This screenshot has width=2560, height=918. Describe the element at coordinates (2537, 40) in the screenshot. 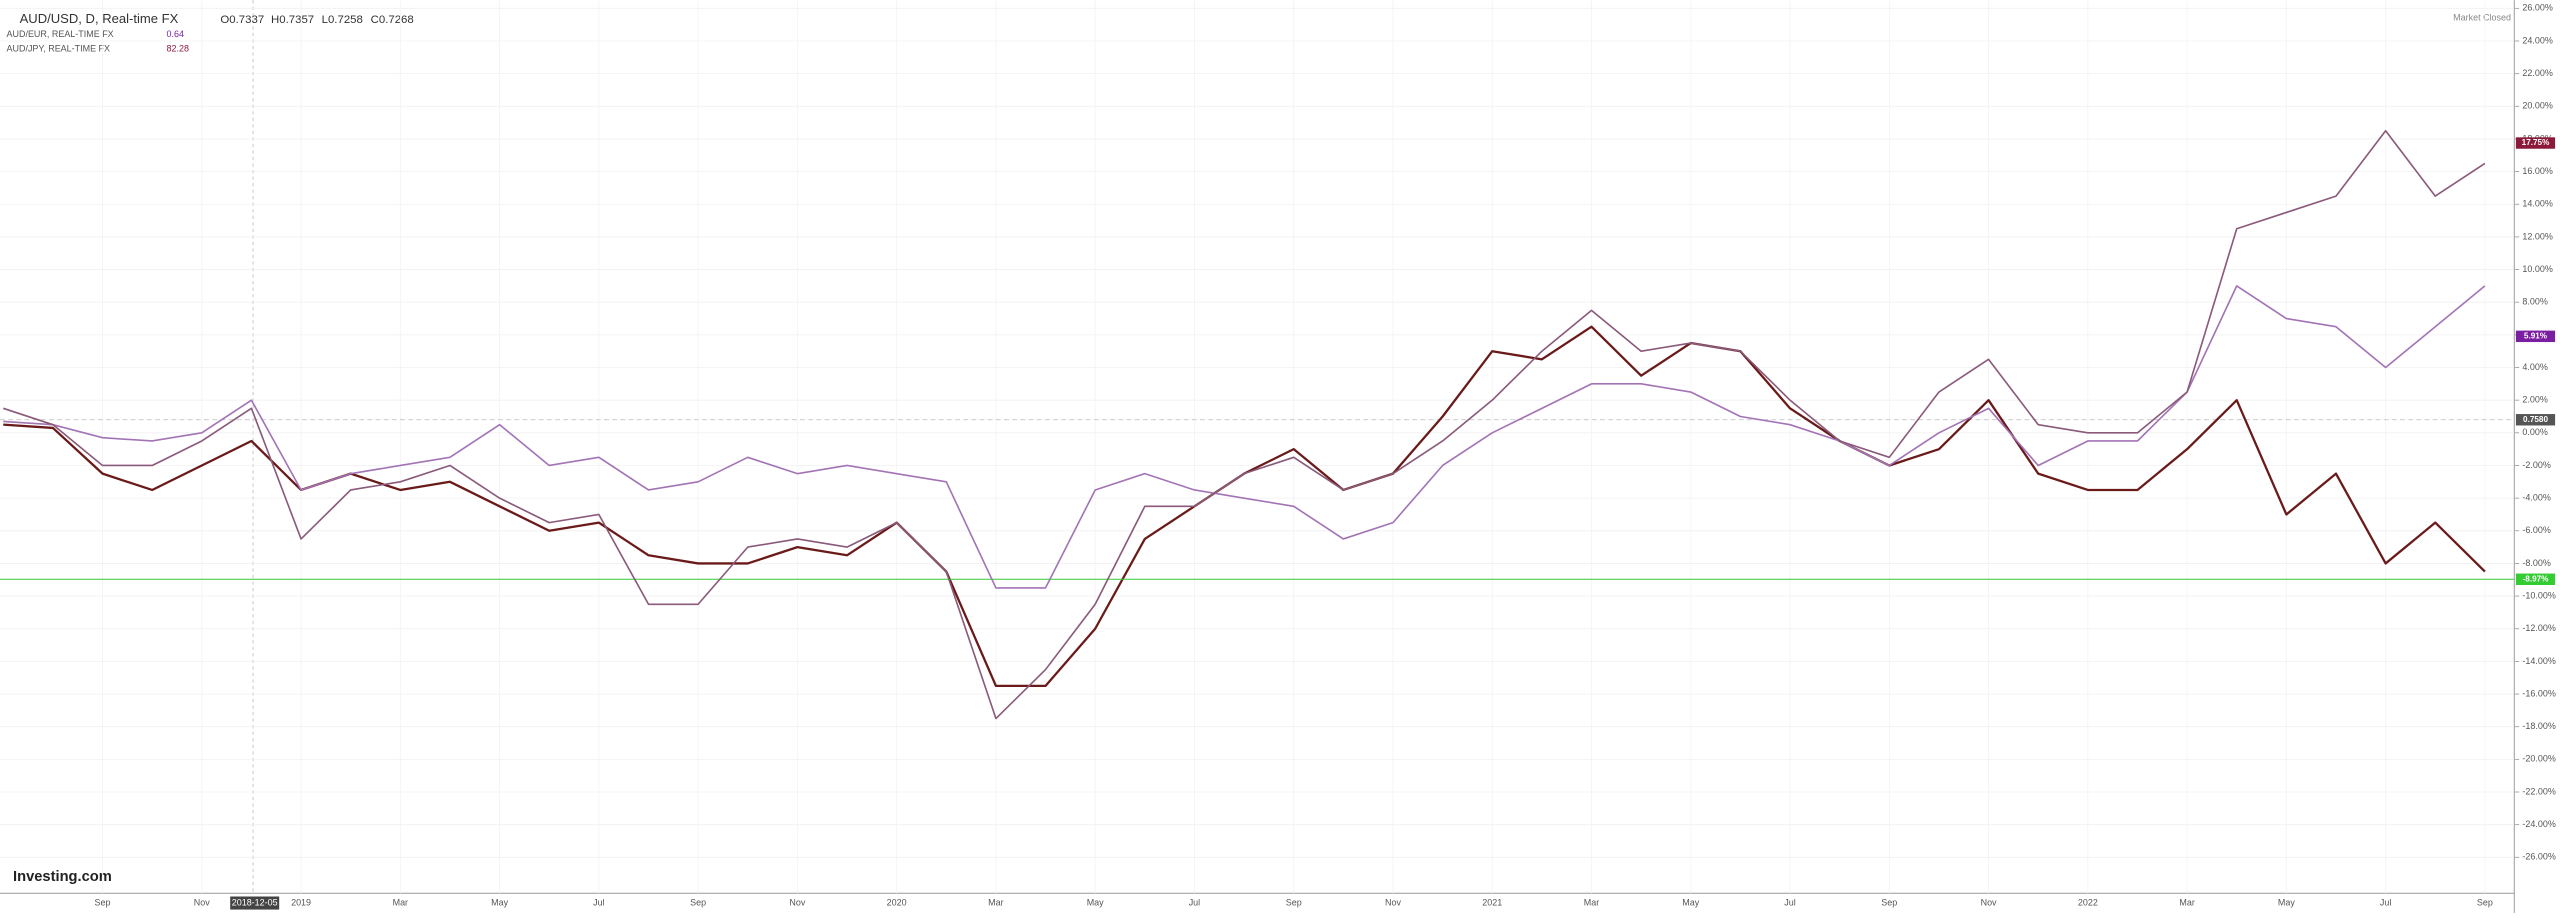

I see `y-tick-label: 24.00%` at that location.